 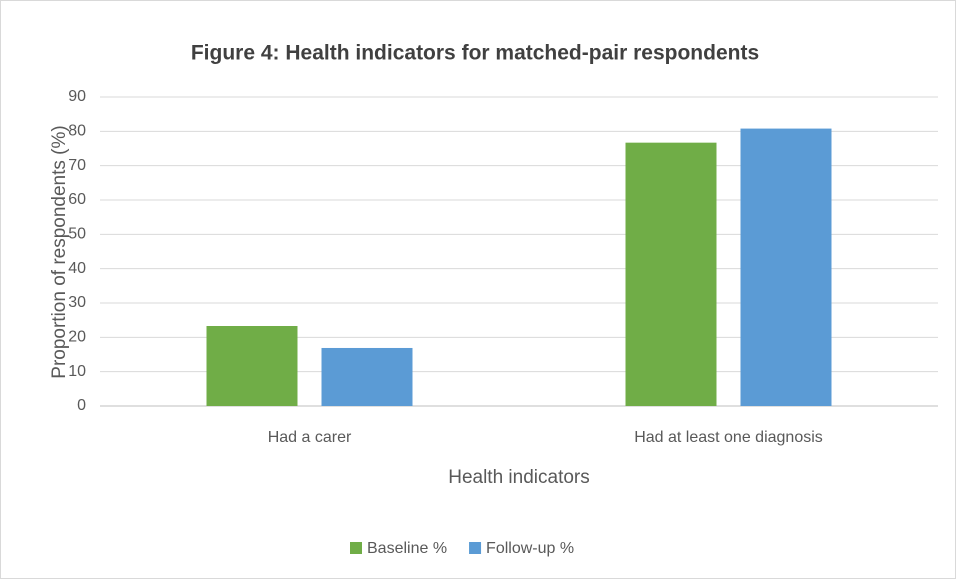 What do you see at coordinates (77, 337) in the screenshot?
I see `y-tick-label: 20` at bounding box center [77, 337].